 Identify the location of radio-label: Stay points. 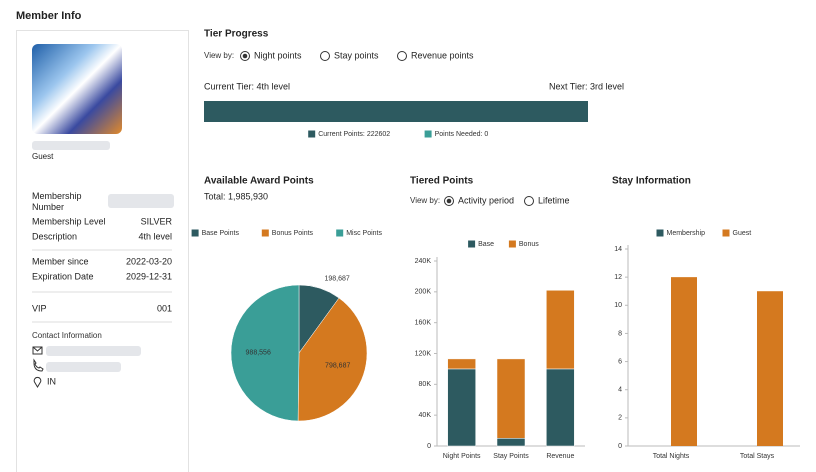
(356, 55).